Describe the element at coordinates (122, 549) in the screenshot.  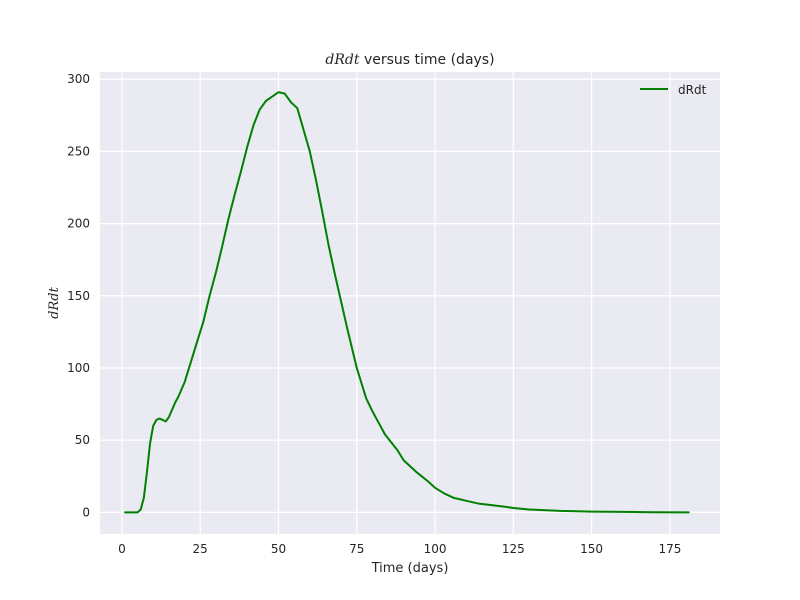
I see `x-tick-label: 0` at that location.